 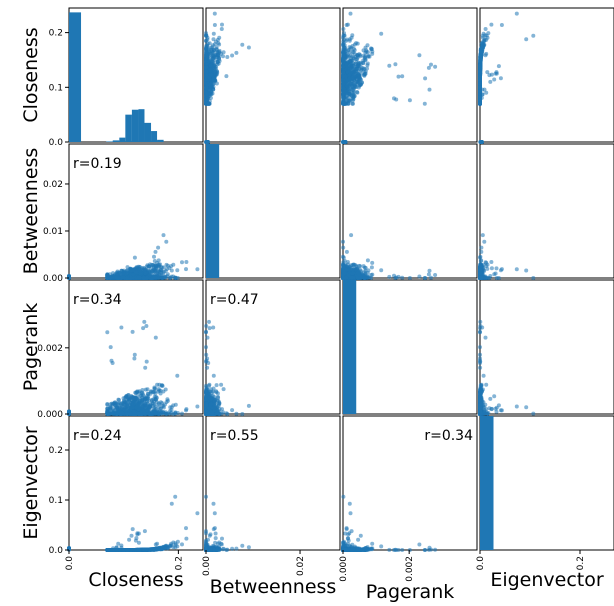 I want to click on panel-betweenness-vs-eigenvector, so click(x=546, y=211).